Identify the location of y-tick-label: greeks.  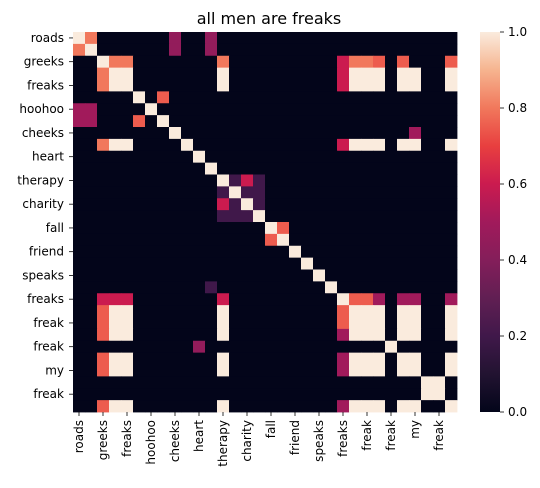
(44, 62).